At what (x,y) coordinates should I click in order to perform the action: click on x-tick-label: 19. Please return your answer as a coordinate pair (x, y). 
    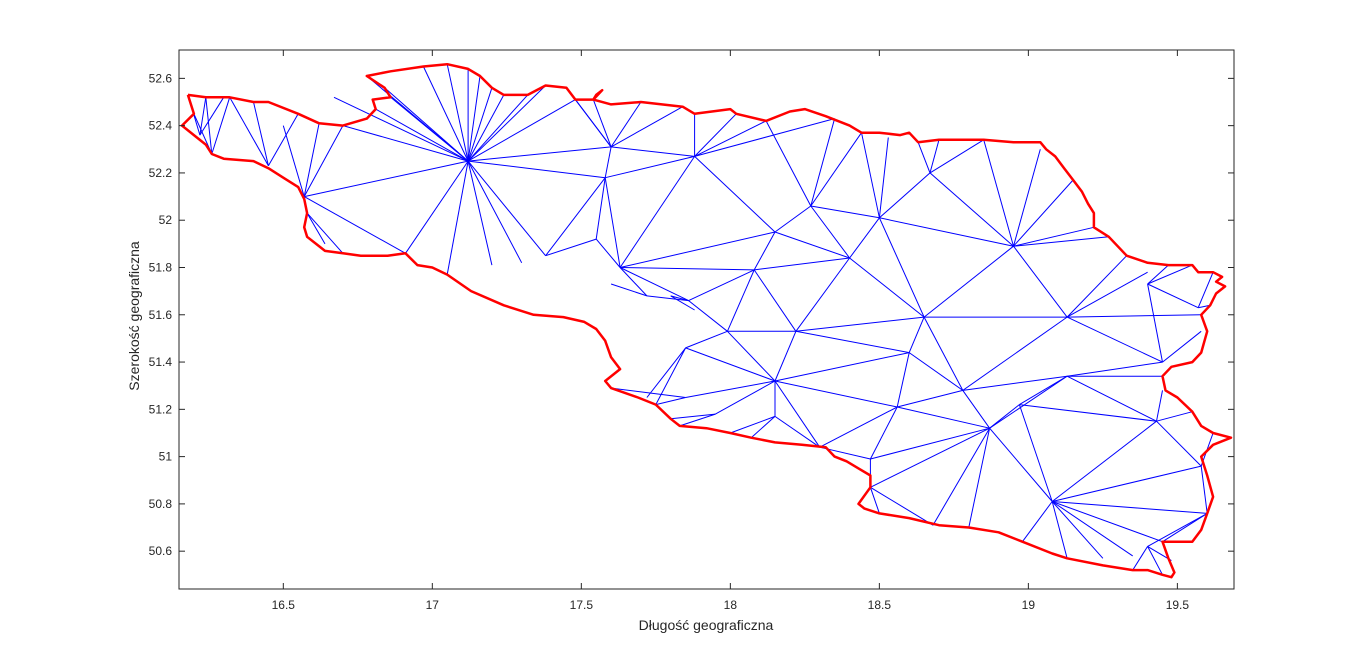
    Looking at the image, I should click on (1029, 605).